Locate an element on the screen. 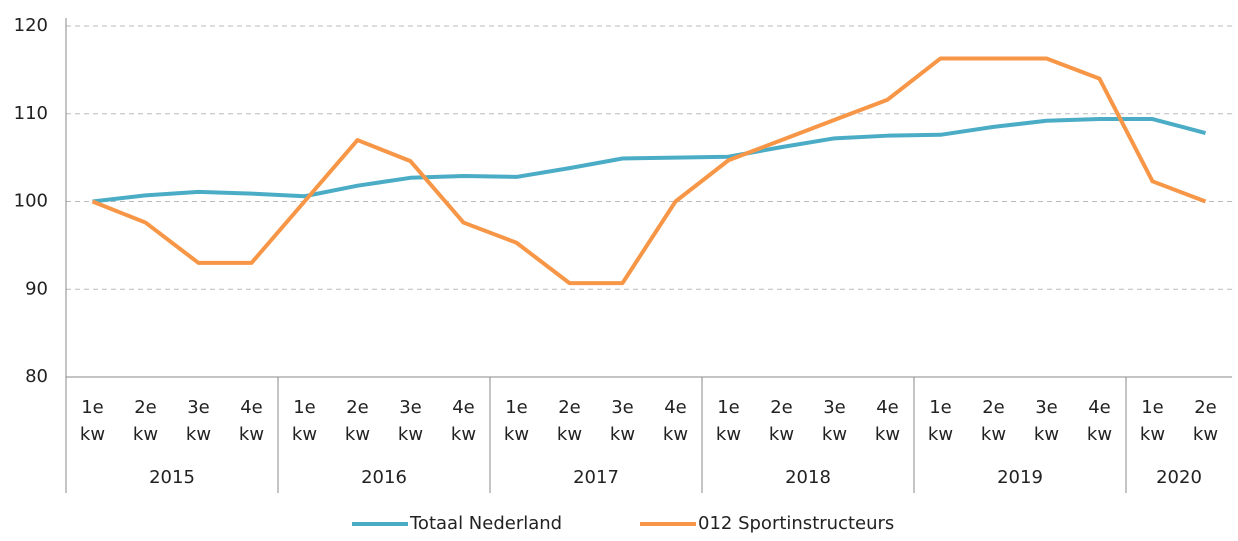  y-tick-label: 110 is located at coordinates (31, 113).